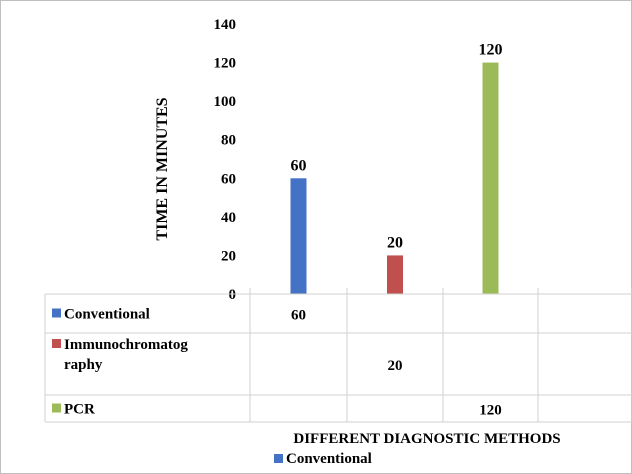 This screenshot has height=474, width=632. What do you see at coordinates (228, 141) in the screenshot?
I see `y-tick-label: 80` at bounding box center [228, 141].